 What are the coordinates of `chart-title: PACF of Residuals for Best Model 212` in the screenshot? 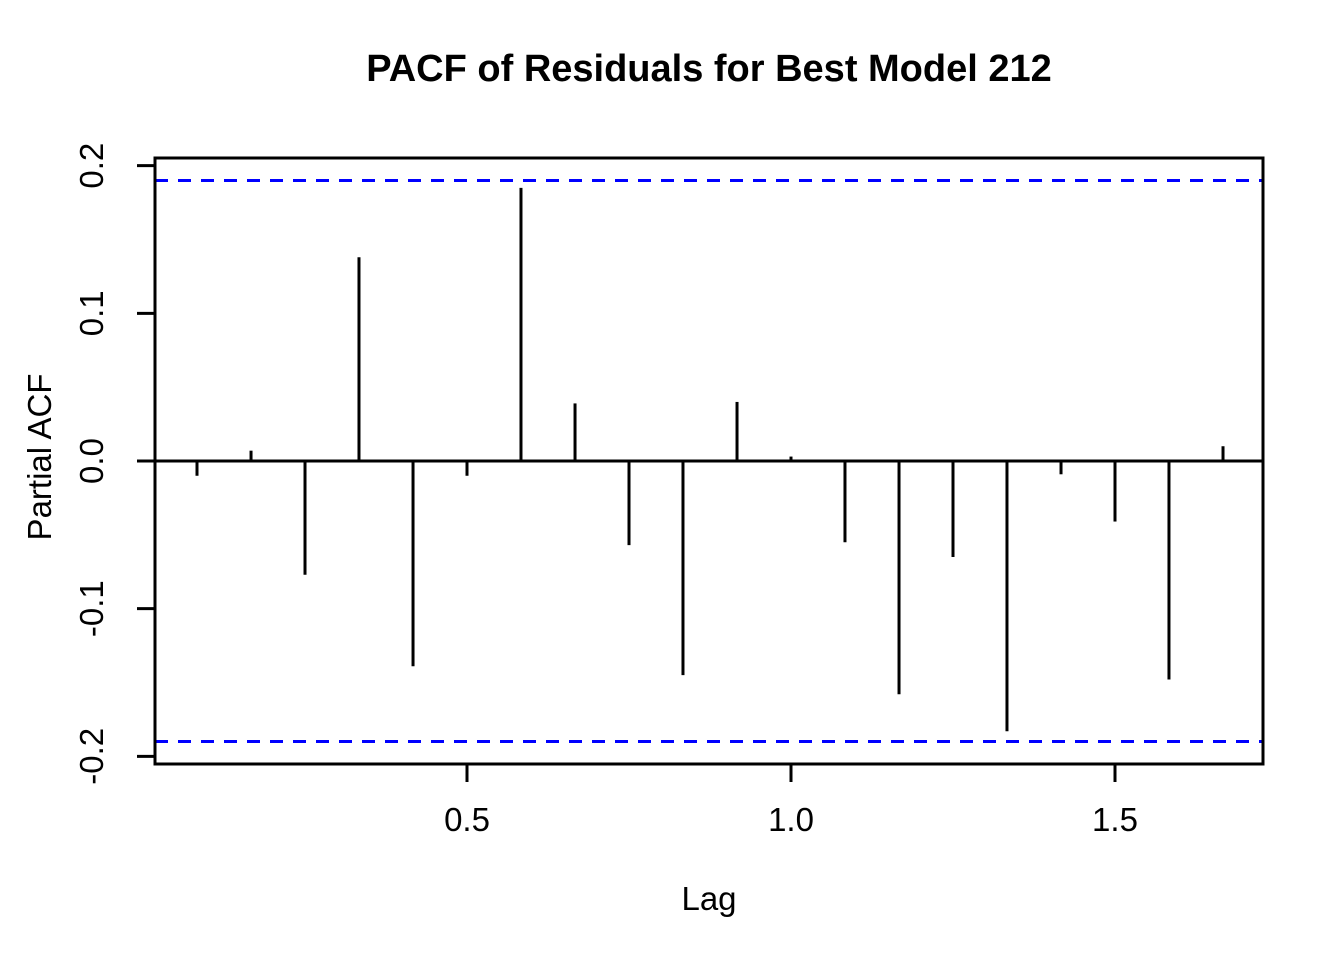 It's located at (709, 69).